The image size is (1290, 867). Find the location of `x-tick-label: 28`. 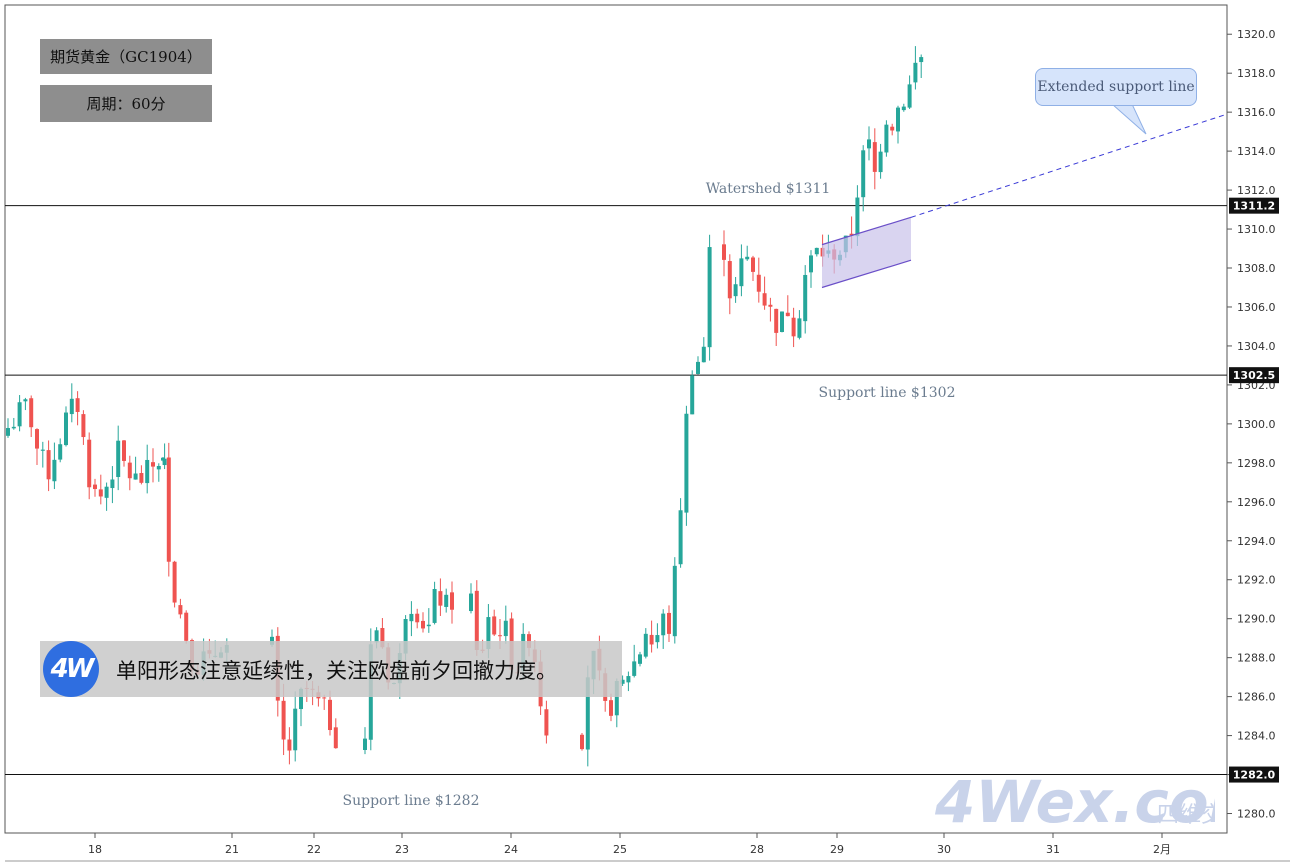

x-tick-label: 28 is located at coordinates (757, 849).